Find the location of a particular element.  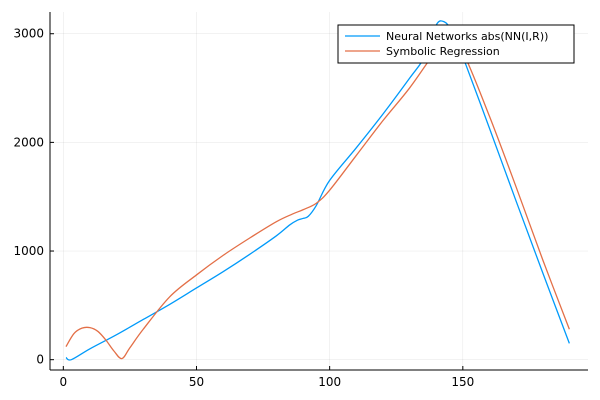

x-tick-label: 100 is located at coordinates (329, 382).